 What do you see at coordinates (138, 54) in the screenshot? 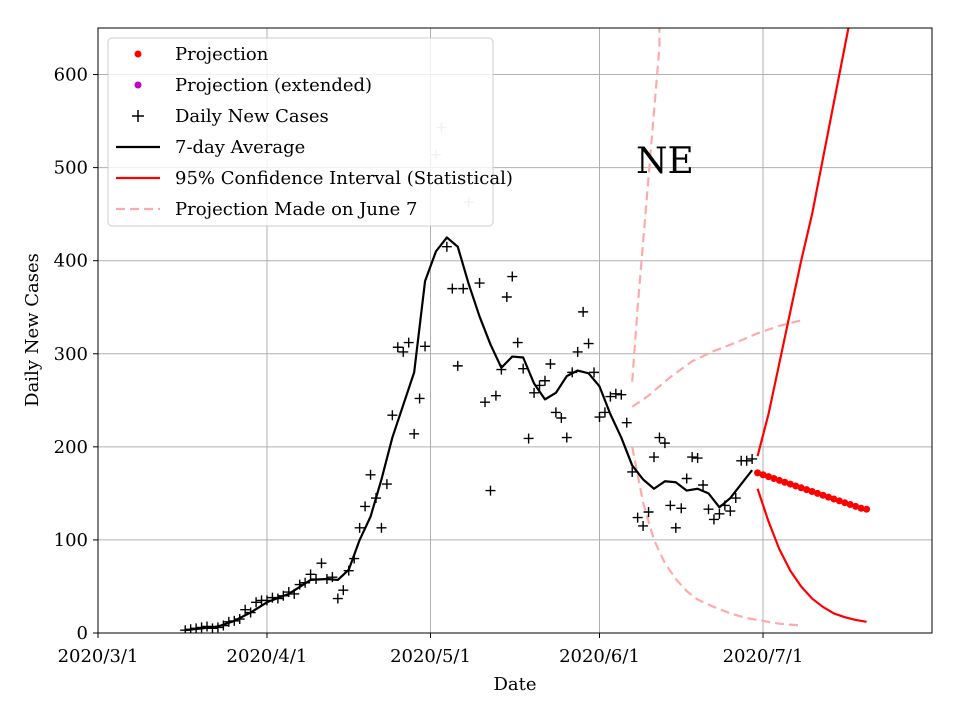
I see `legend-marker-icon` at bounding box center [138, 54].